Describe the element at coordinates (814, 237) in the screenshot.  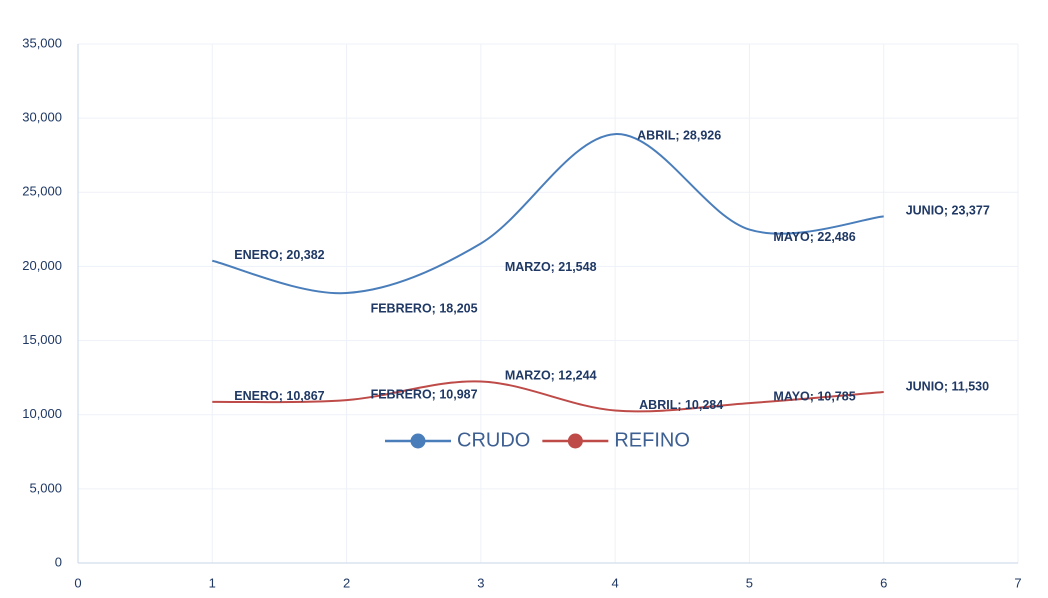
I see `data-label: MAYO; 22,486` at that location.